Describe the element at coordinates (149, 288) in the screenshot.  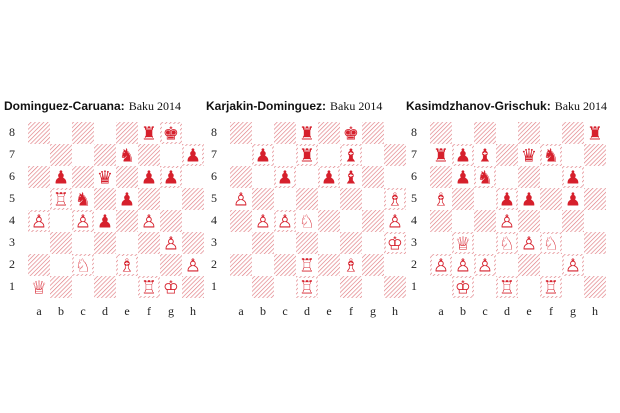
I see `piece: ♖` at that location.